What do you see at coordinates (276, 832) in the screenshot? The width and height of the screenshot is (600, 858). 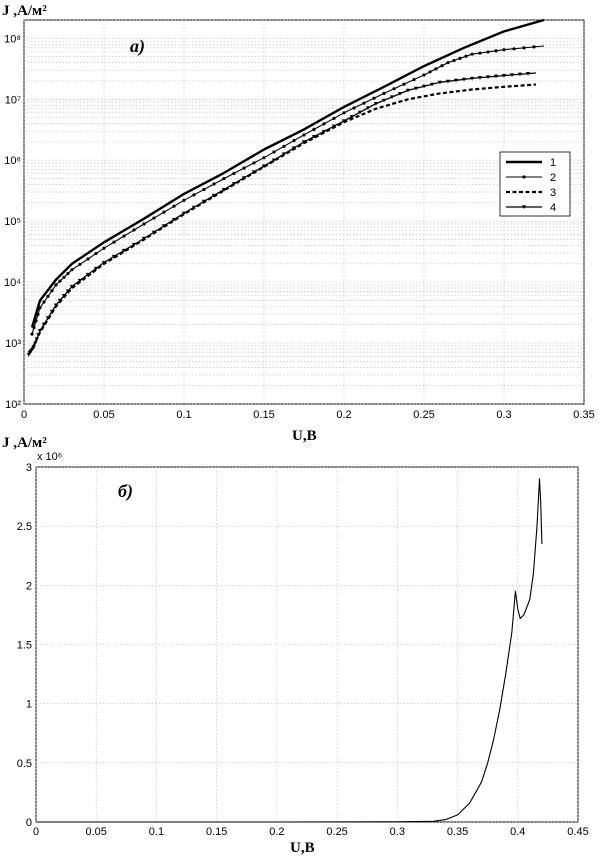 I see `x-tick-label: 0.2` at bounding box center [276, 832].